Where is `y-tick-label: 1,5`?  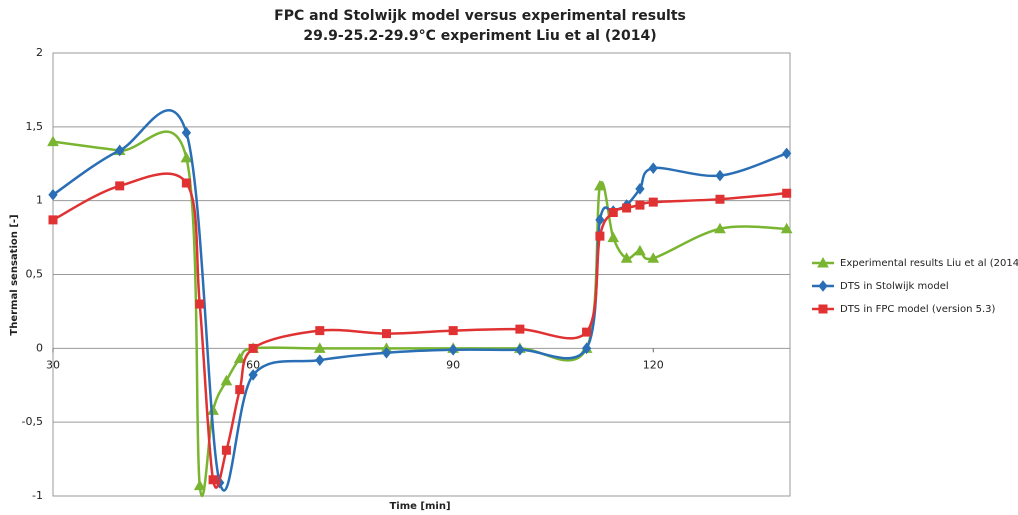 y-tick-label: 1,5 is located at coordinates (35, 126).